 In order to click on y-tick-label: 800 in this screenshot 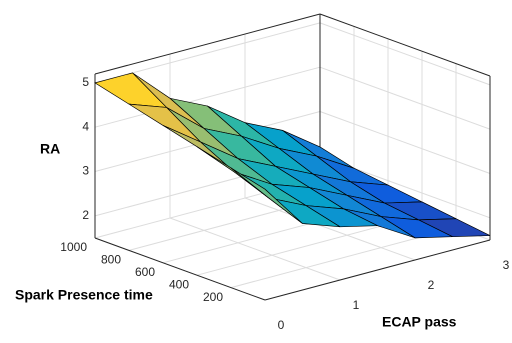, I will do `click(111, 260)`.